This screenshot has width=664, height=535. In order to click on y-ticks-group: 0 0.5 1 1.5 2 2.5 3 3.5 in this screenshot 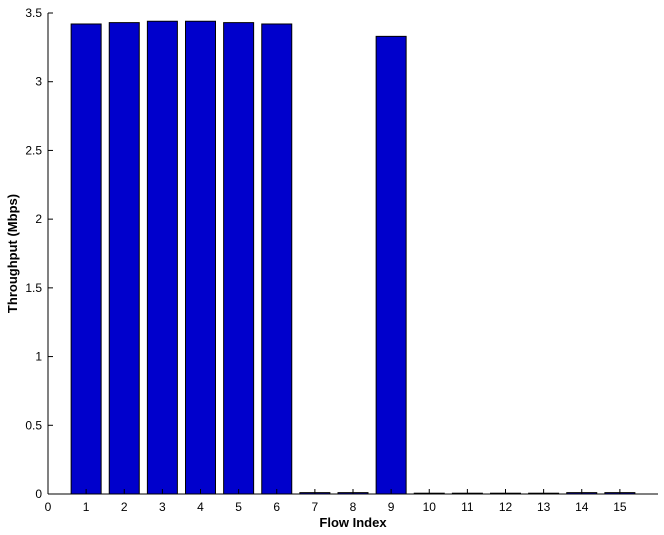, I will do `click(39, 253)`.